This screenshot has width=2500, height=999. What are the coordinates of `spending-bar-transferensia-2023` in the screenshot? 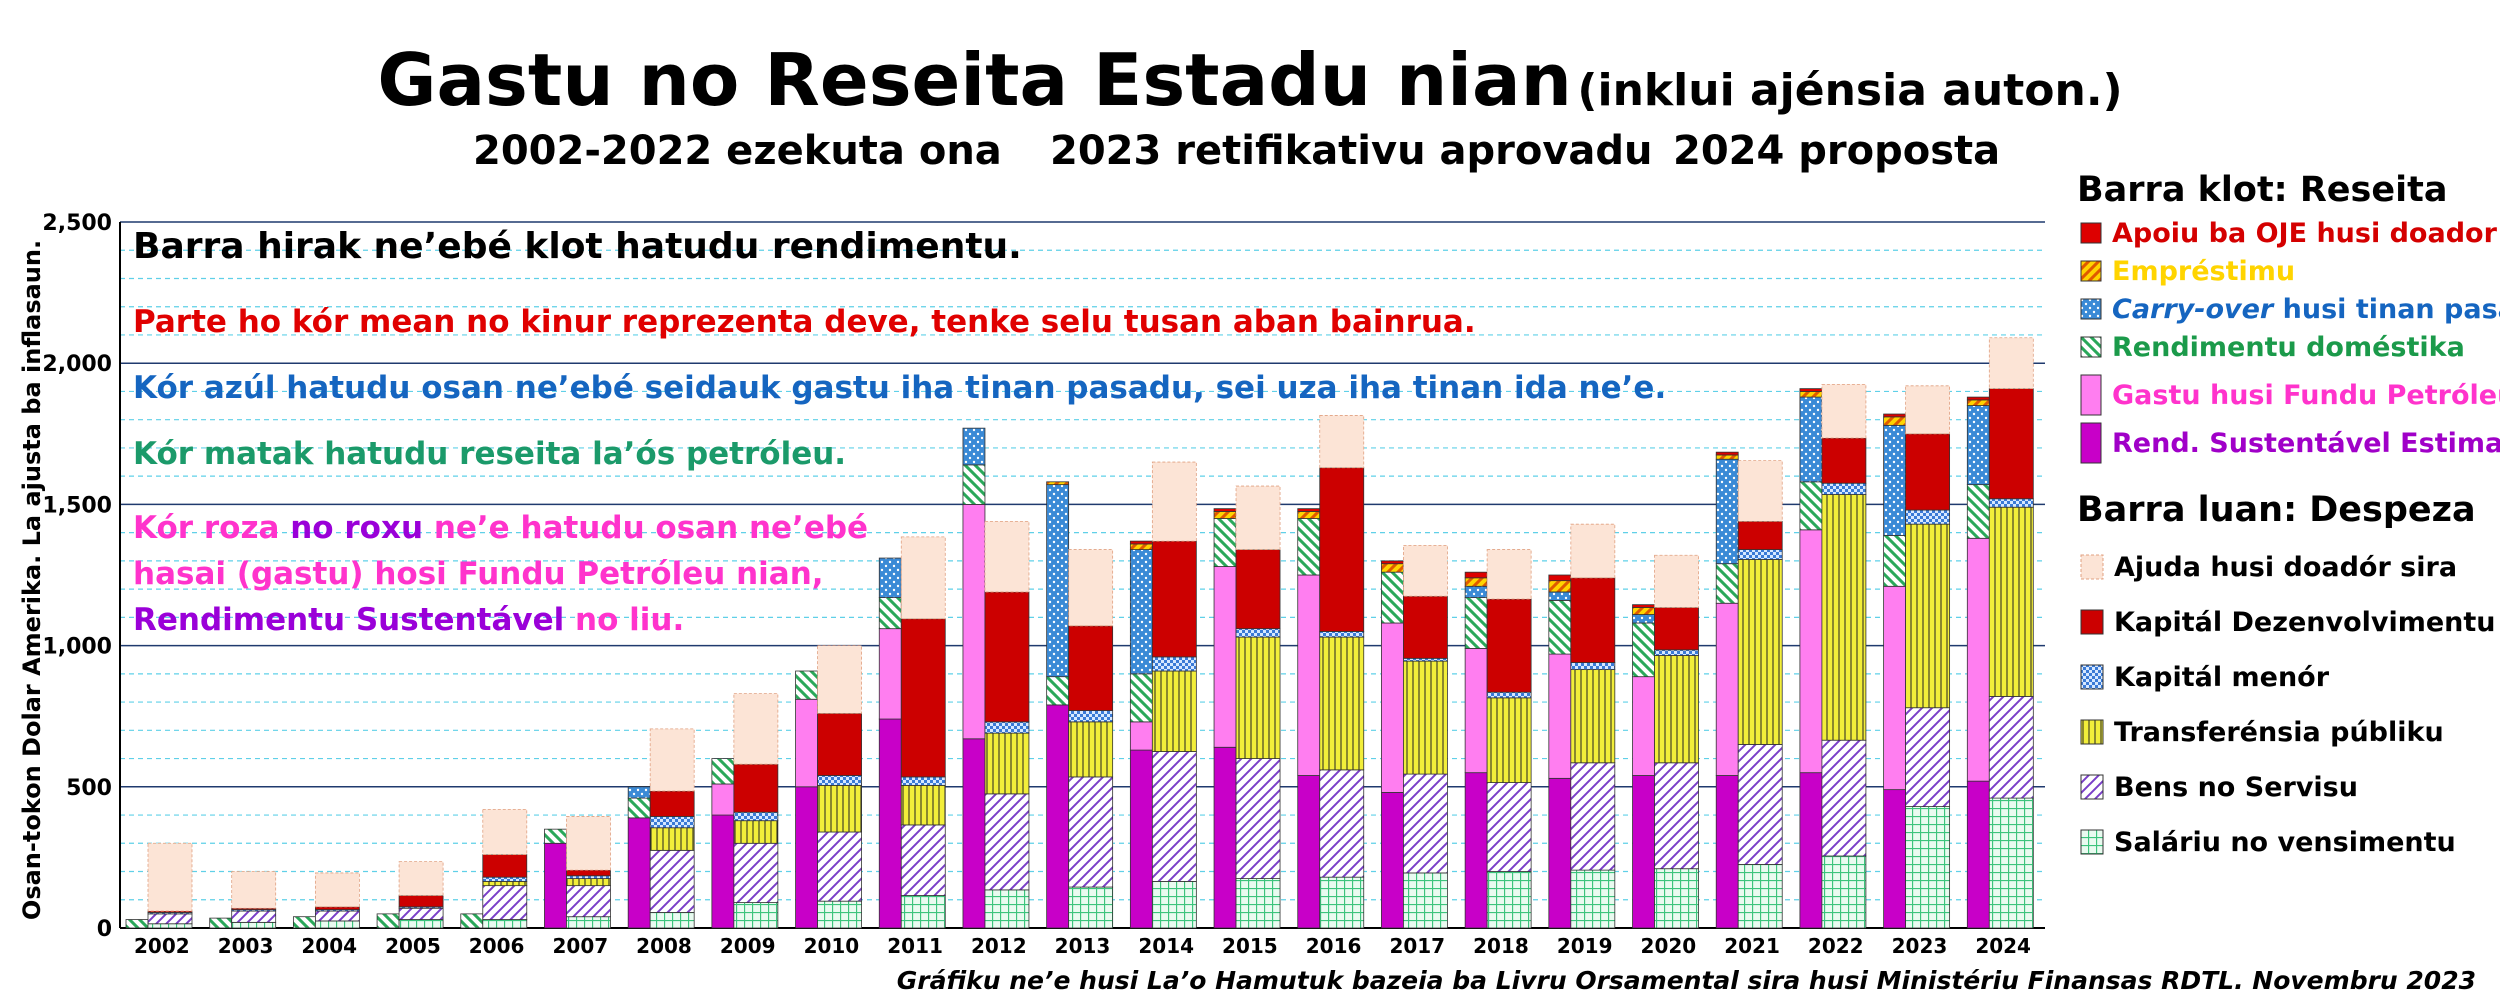 It's located at (1928, 616).